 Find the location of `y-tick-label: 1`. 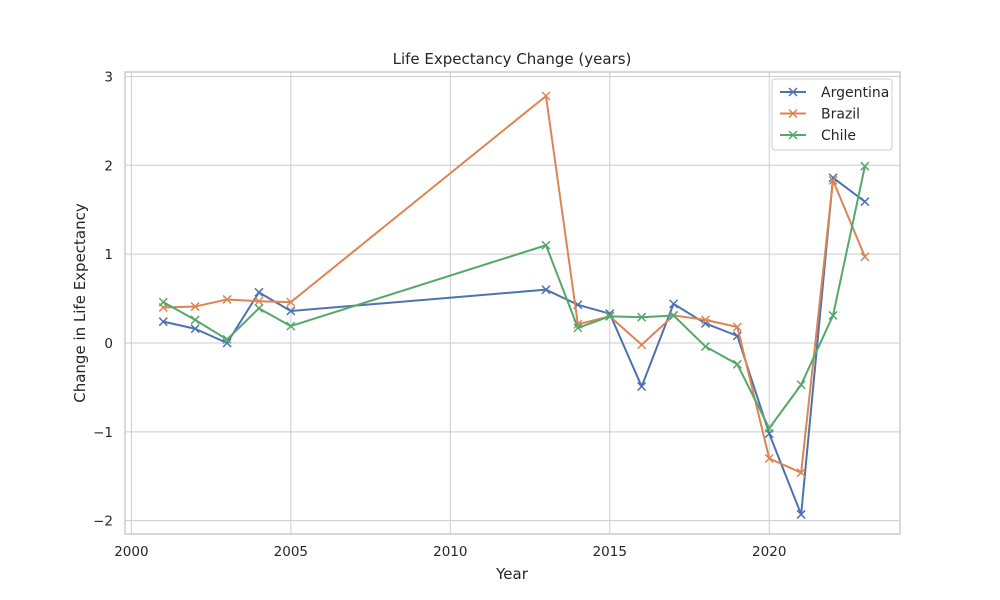

y-tick-label: 1 is located at coordinates (108, 255).